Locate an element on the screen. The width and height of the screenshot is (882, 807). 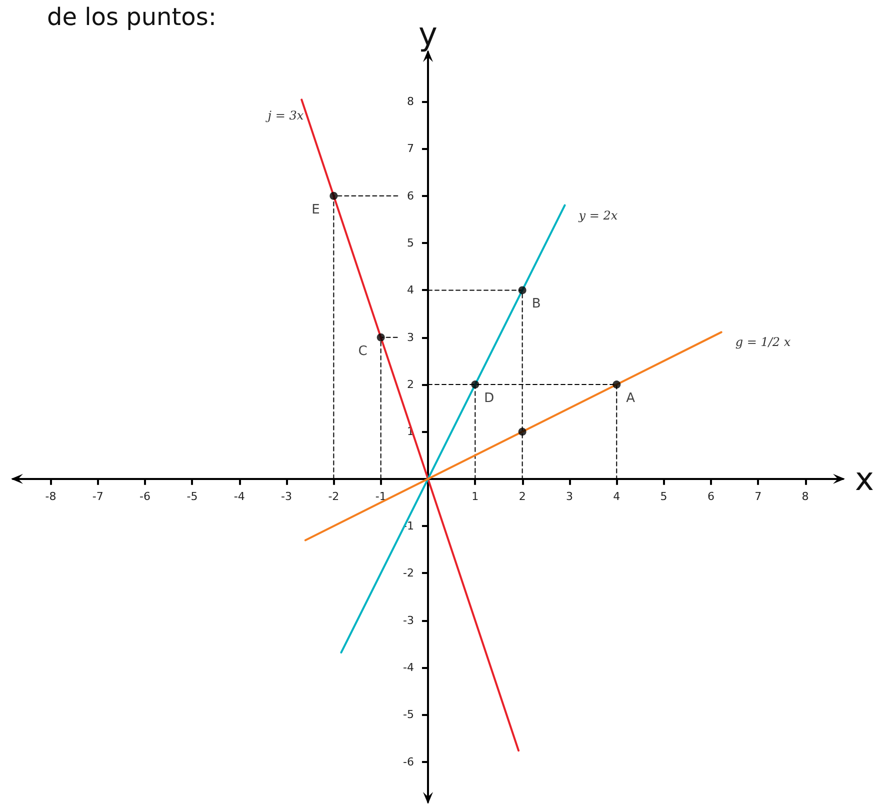
series-label: j = 3x is located at coordinates (284, 115).